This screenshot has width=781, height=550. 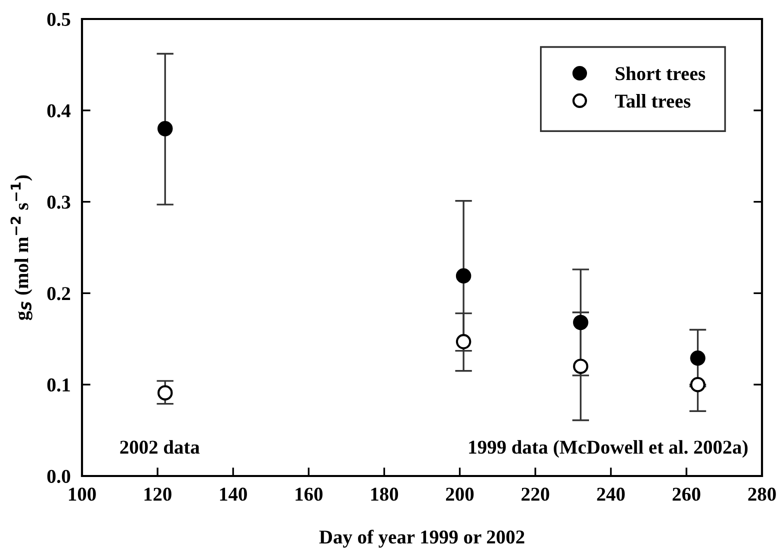 I want to click on x-tick-label: 160, so click(x=309, y=494).